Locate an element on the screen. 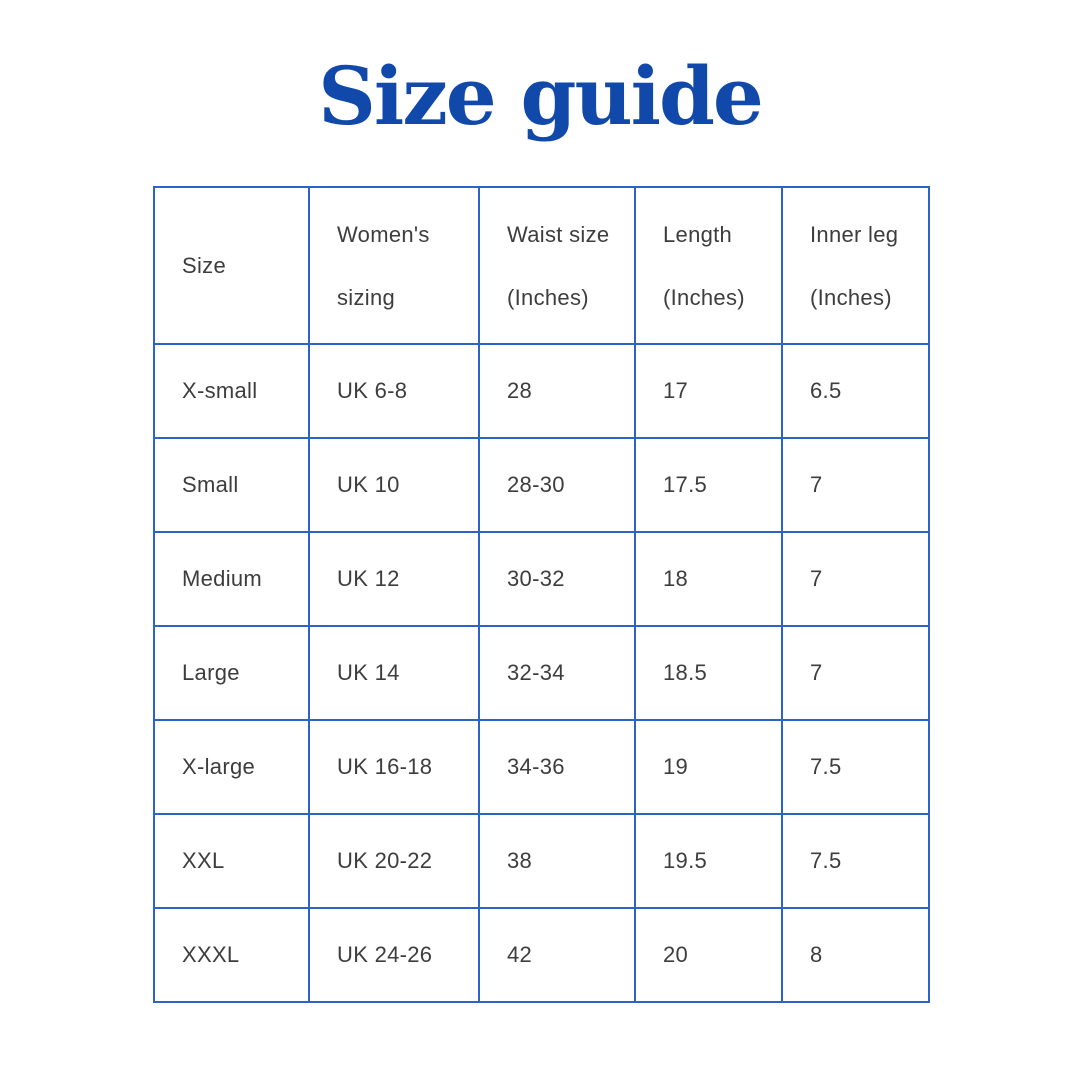 This screenshot has height=1080, width=1080. cell-length: 17 is located at coordinates (708, 391).